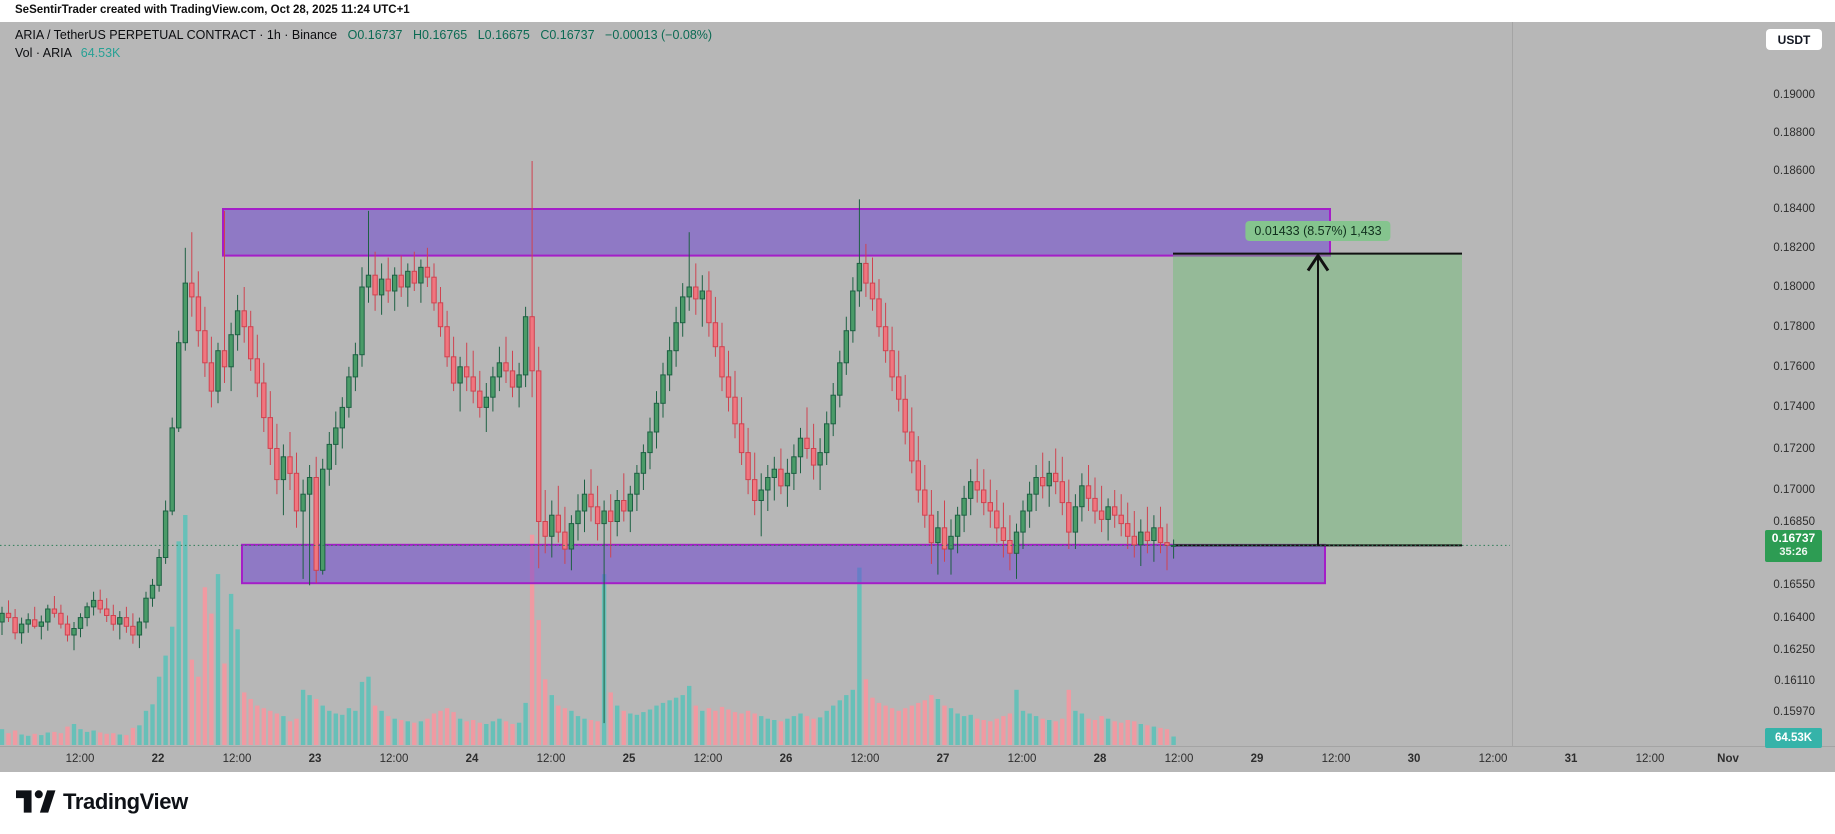  I want to click on price-tick-label: 0.17800, so click(1794, 326).